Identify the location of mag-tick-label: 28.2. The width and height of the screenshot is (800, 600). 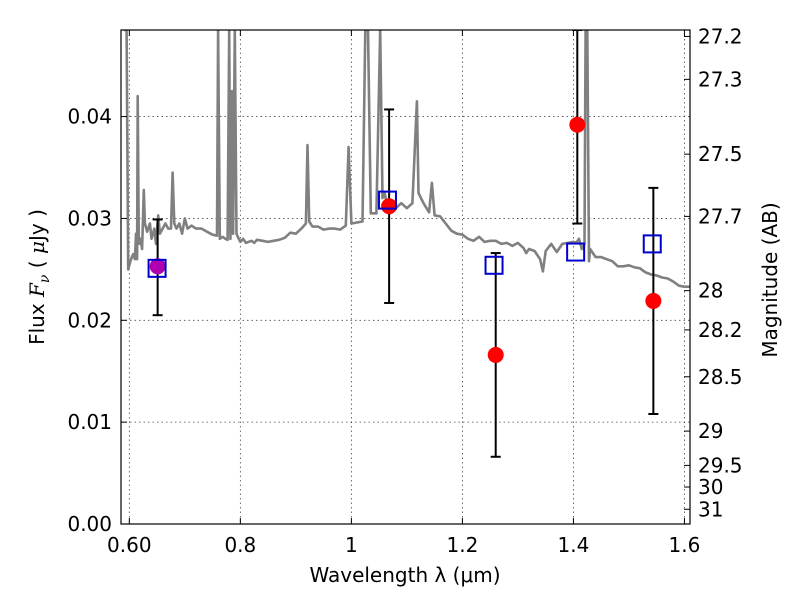
(720, 330).